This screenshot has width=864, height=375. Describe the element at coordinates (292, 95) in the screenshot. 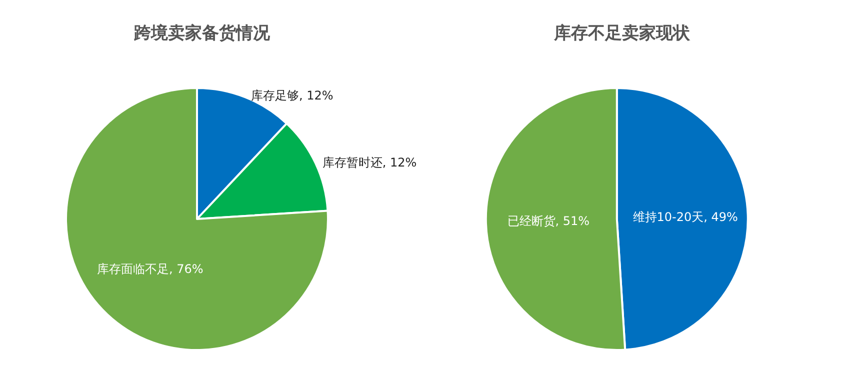

I see `slice-label: 库存足够, 12%` at that location.